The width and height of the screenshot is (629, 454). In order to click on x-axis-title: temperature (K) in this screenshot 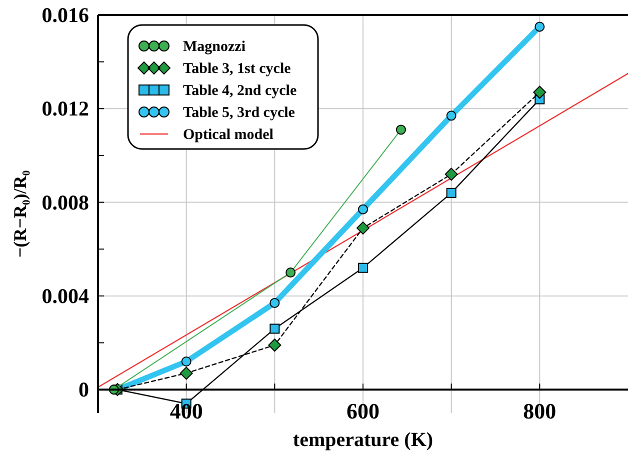, I will do `click(363, 440)`.